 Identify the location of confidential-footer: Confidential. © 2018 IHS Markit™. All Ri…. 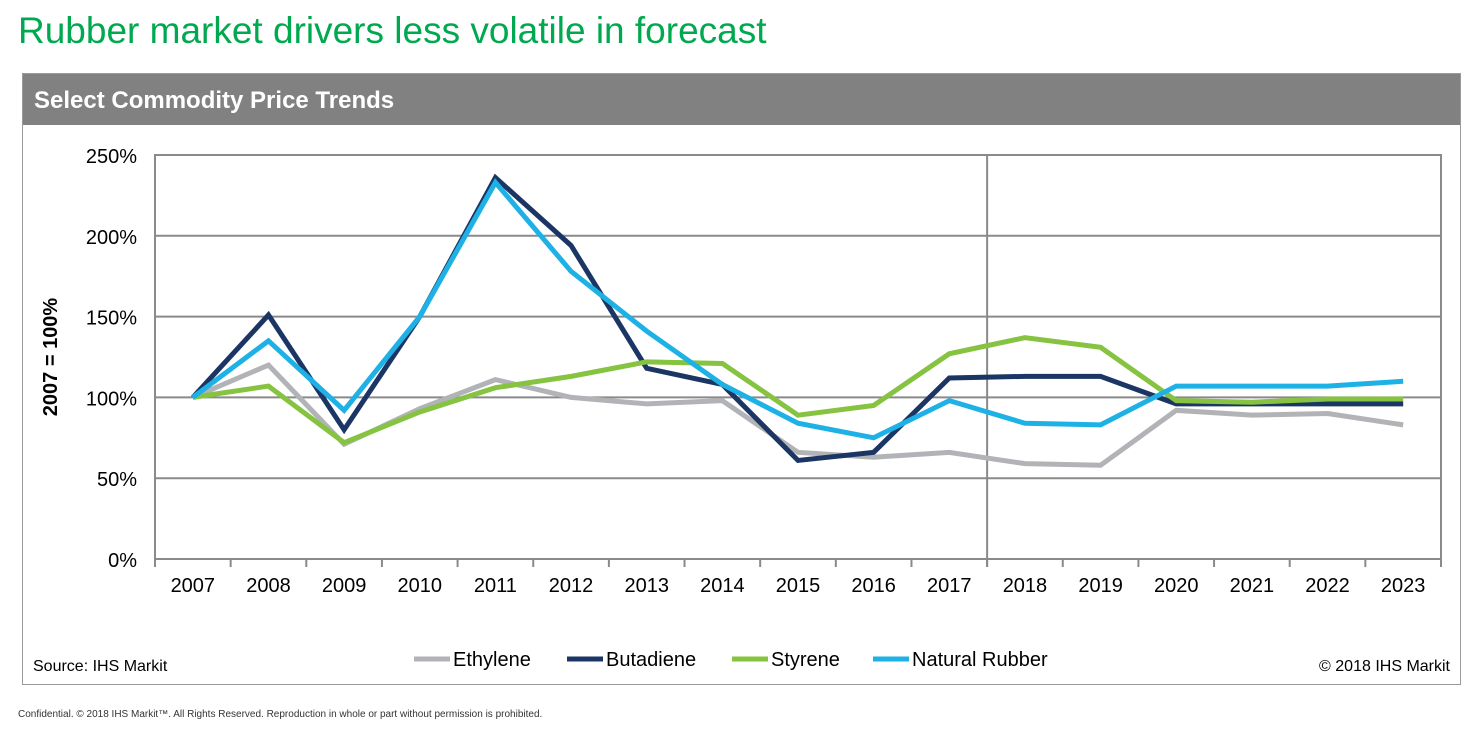
(280, 714).